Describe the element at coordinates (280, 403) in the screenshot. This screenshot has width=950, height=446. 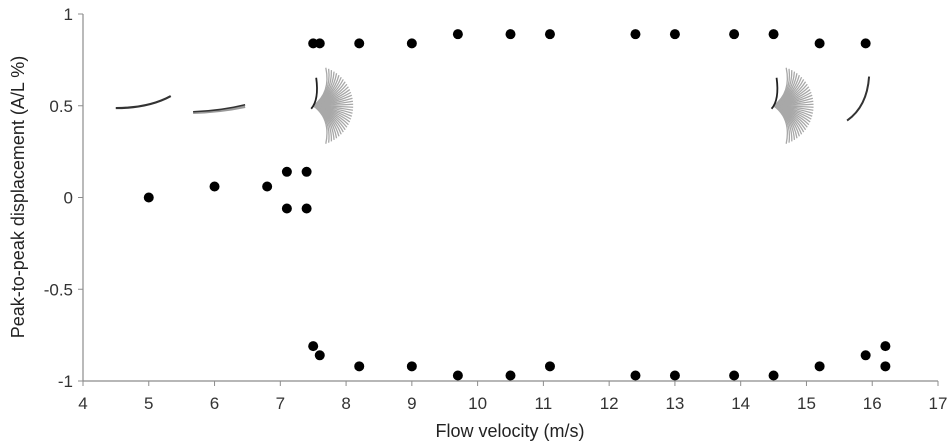
I see `x-tick-label: 7` at that location.